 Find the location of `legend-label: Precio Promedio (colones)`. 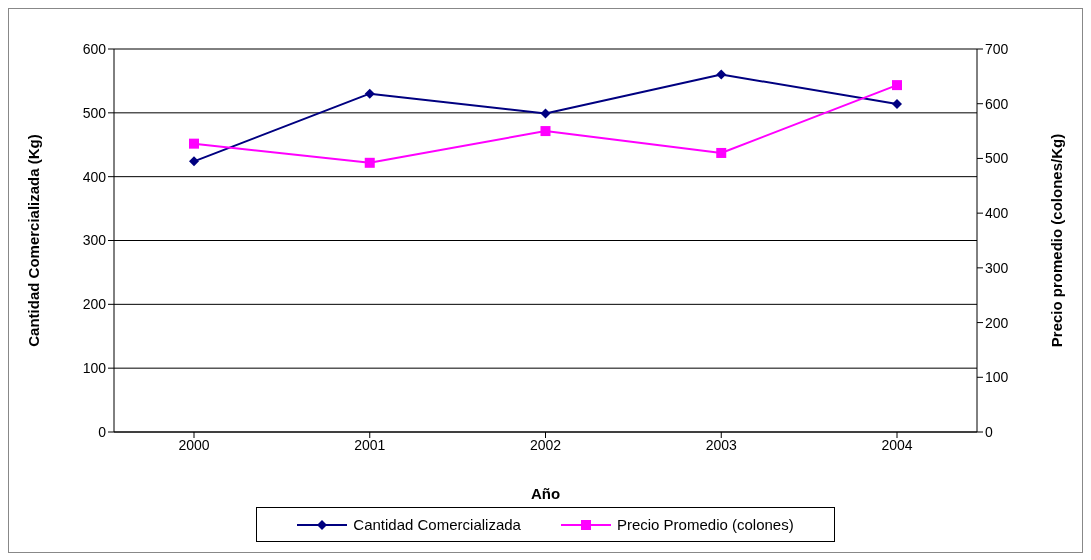

legend-label: Precio Promedio (colones) is located at coordinates (705, 524).